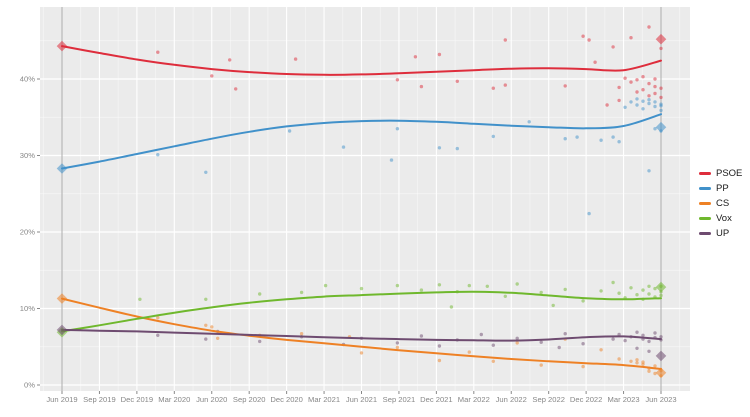  I want to click on legend-item-cs: CS, so click(720, 203).